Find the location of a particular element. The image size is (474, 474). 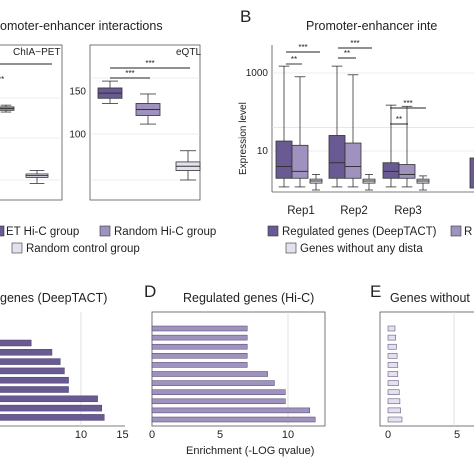

panel-b-box-partial is located at coordinates (471, 173).